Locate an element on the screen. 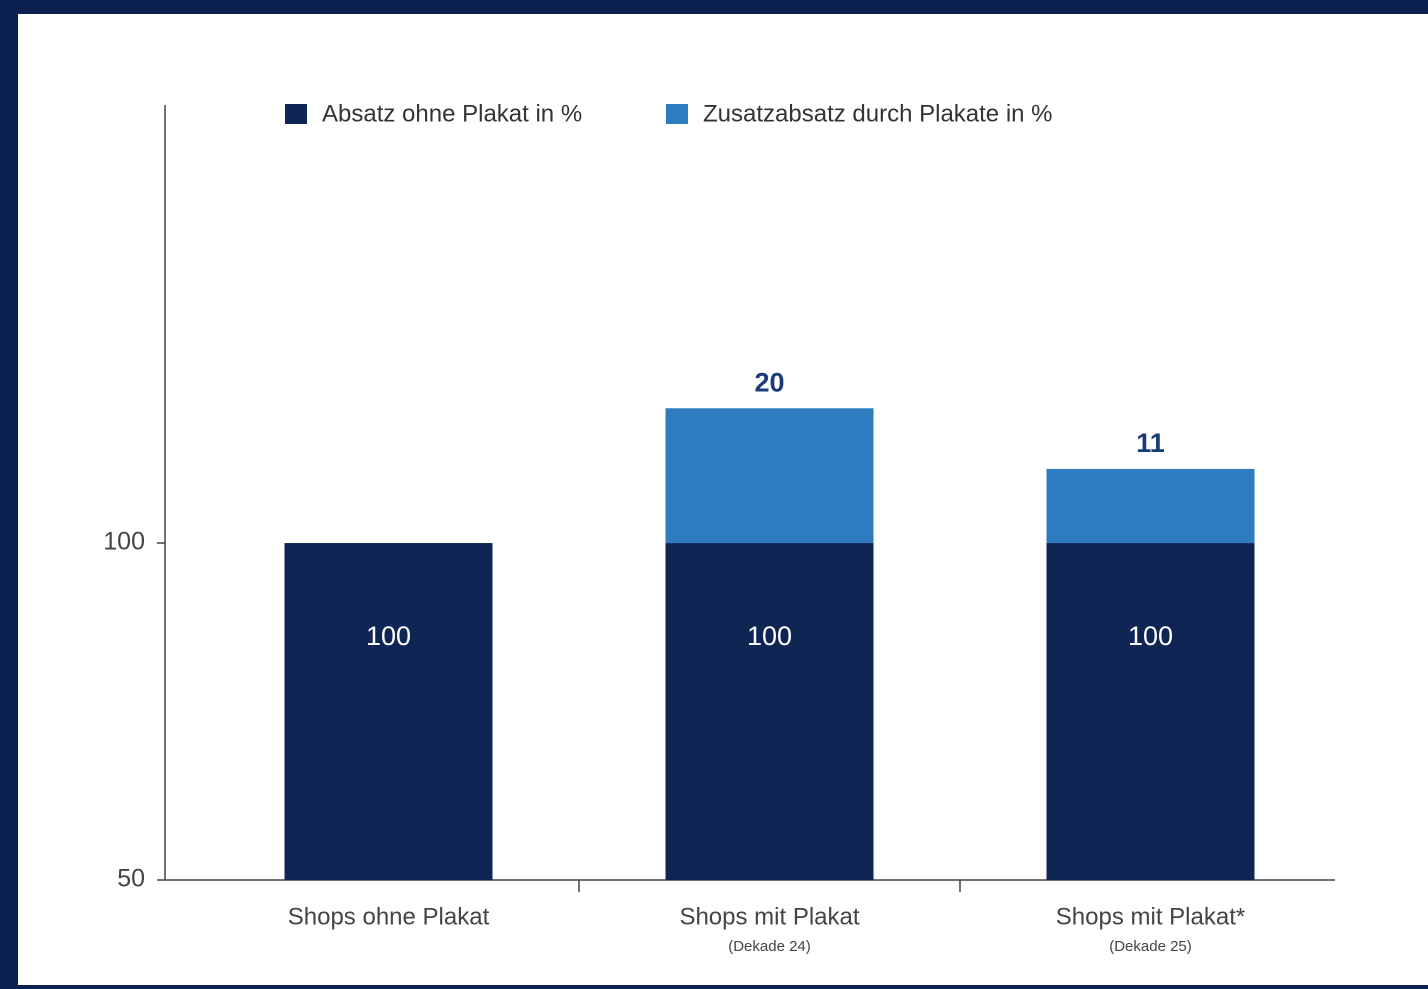  value-label: 11 is located at coordinates (1150, 443).